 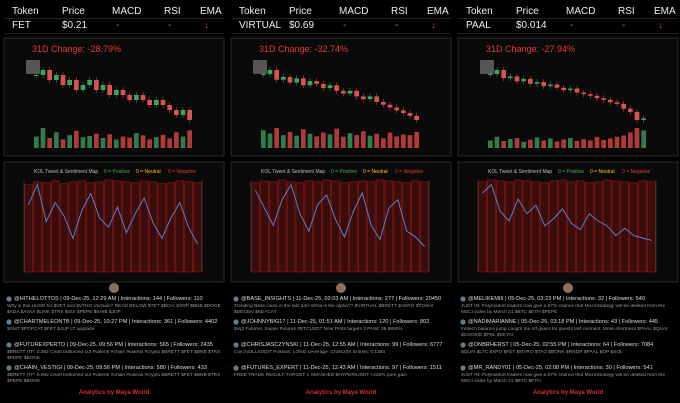 I want to click on legend-entry: 0 = Neutral, so click(x=148, y=172).